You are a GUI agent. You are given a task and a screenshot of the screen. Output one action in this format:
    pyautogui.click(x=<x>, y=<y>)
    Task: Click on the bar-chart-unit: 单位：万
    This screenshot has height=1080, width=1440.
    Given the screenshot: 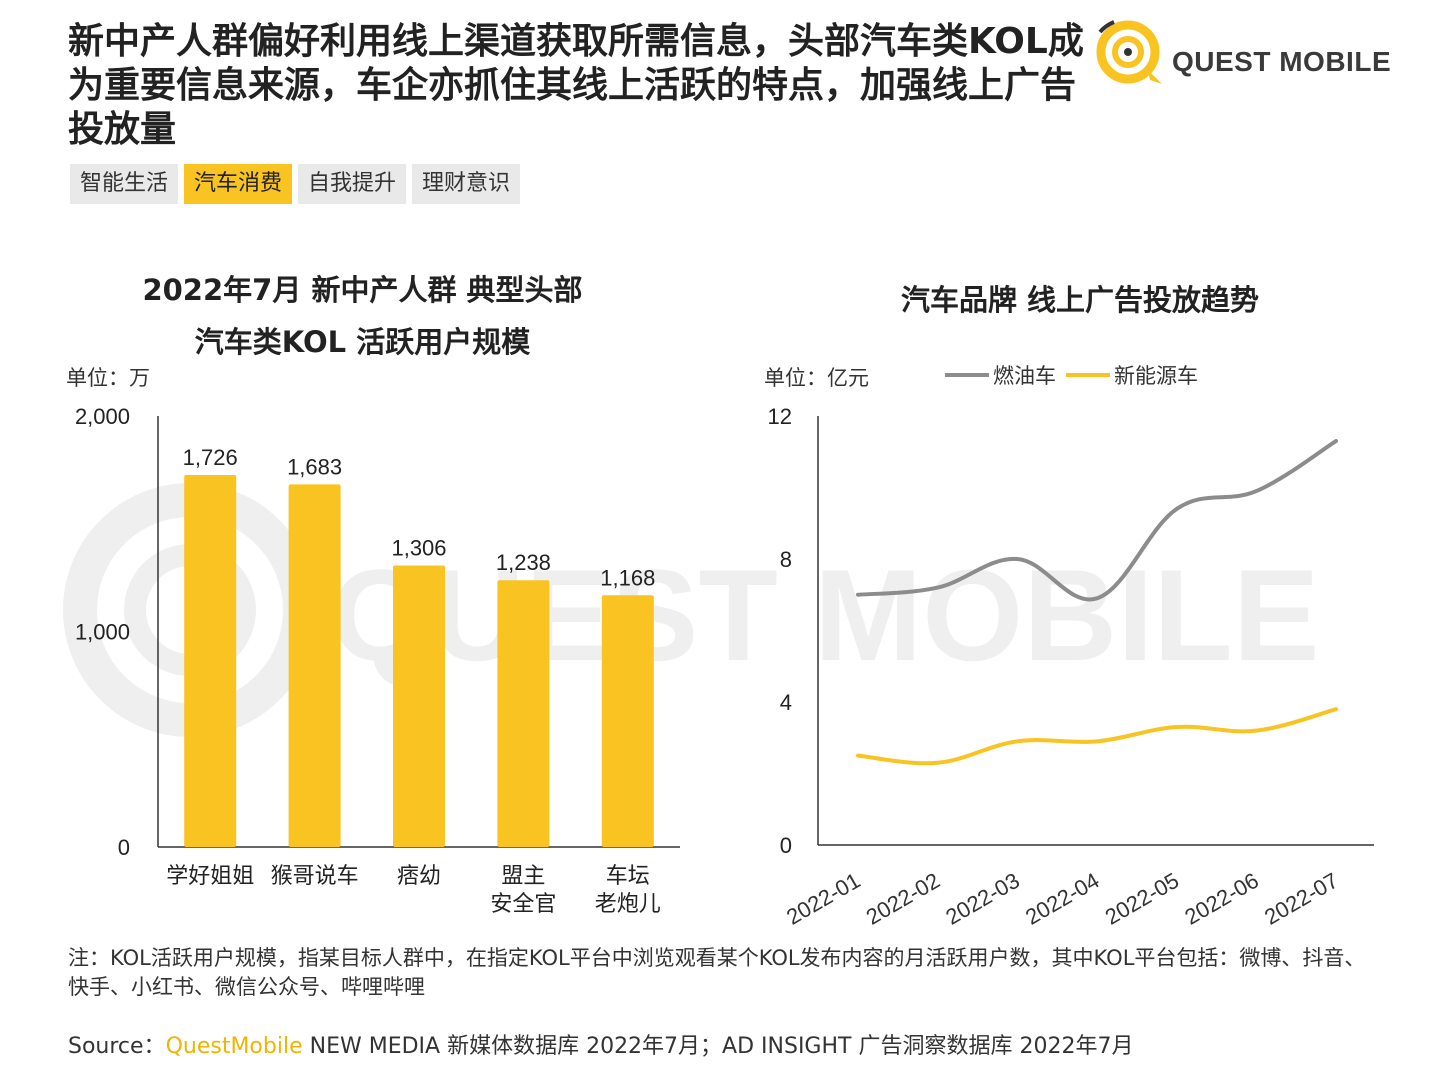 What is the action you would take?
    pyautogui.click(x=108, y=378)
    